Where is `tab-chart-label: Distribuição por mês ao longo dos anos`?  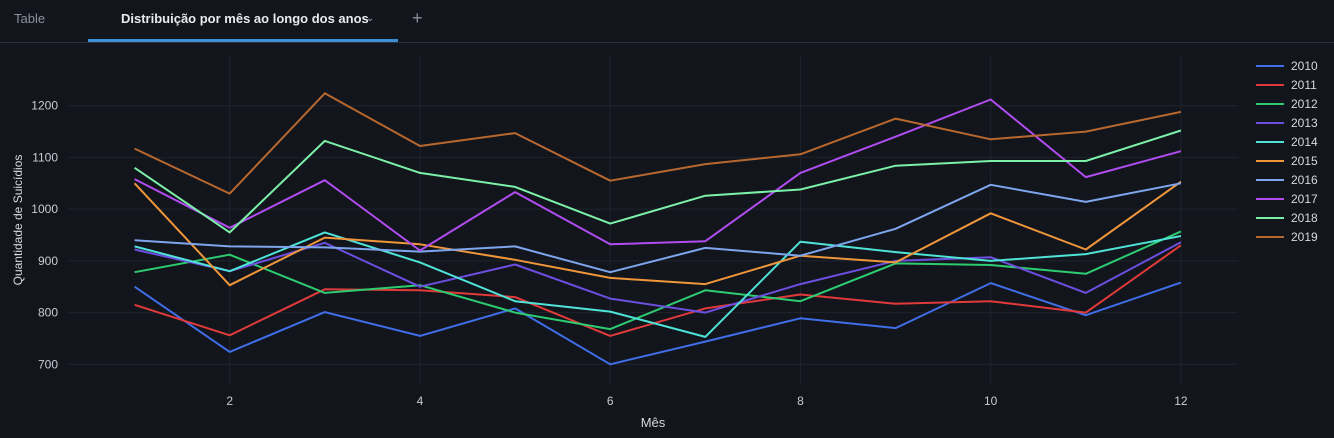
tab-chart-label: Distribuição por mês ao longo dos anos is located at coordinates (245, 18).